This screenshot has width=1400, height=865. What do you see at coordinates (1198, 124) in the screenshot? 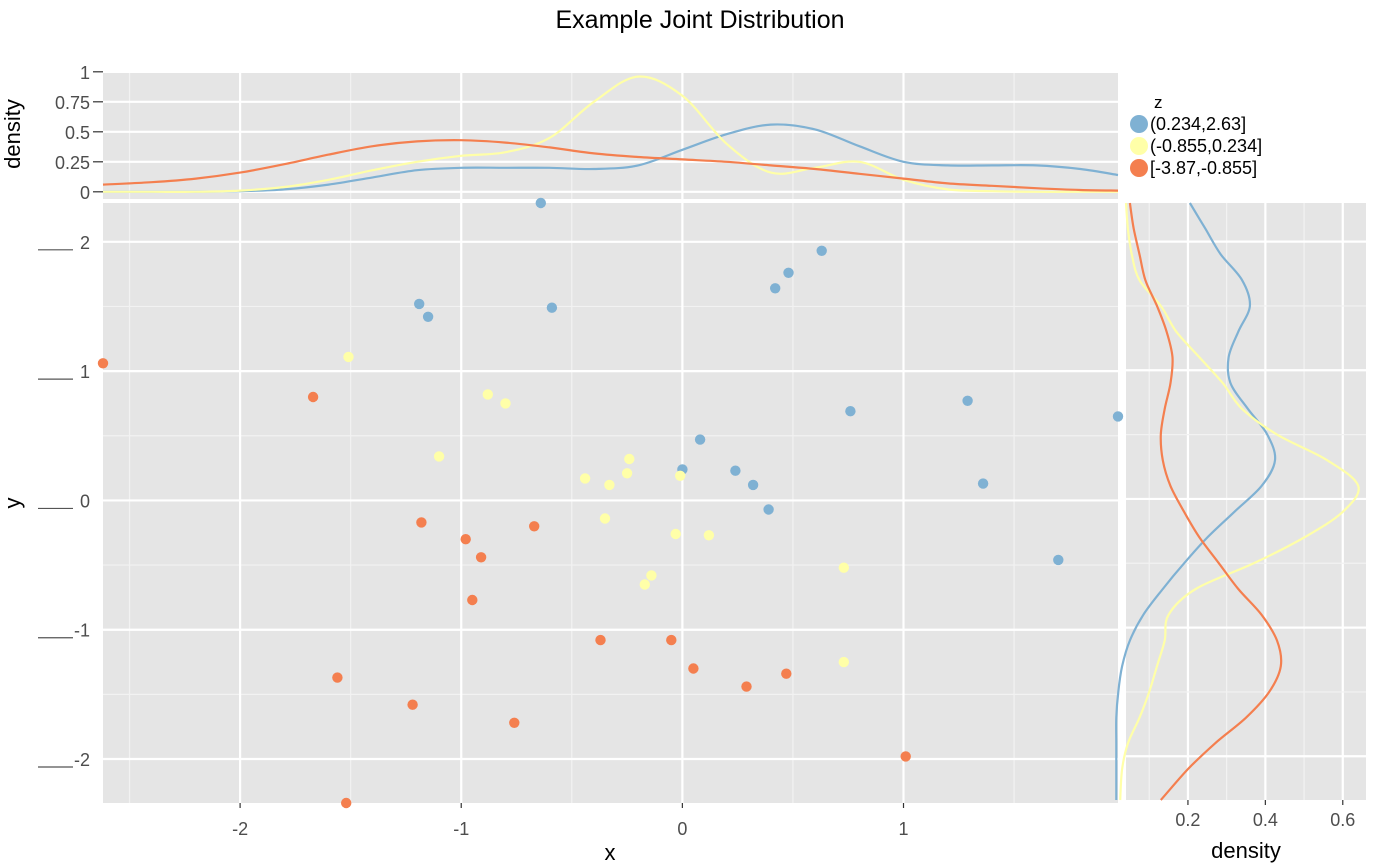
I see `legend-label: (0.234,2.63]` at bounding box center [1198, 124].